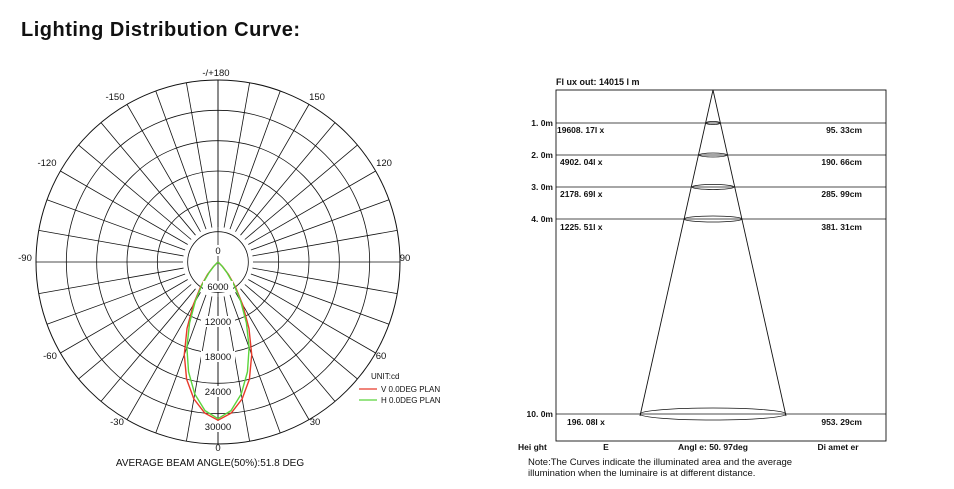 The height and width of the screenshot is (489, 954). What do you see at coordinates (381, 356) in the screenshot?
I see `angle-label-60: 60` at bounding box center [381, 356].